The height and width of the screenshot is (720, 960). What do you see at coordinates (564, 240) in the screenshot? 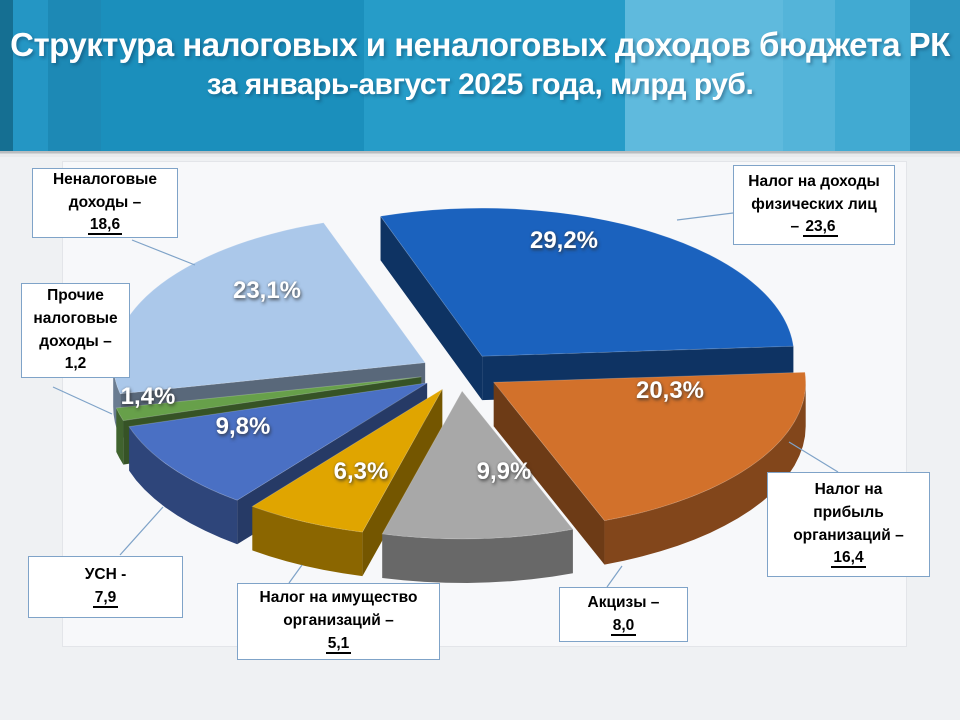
I see `slice-percent-label: 29,2%` at bounding box center [564, 240].